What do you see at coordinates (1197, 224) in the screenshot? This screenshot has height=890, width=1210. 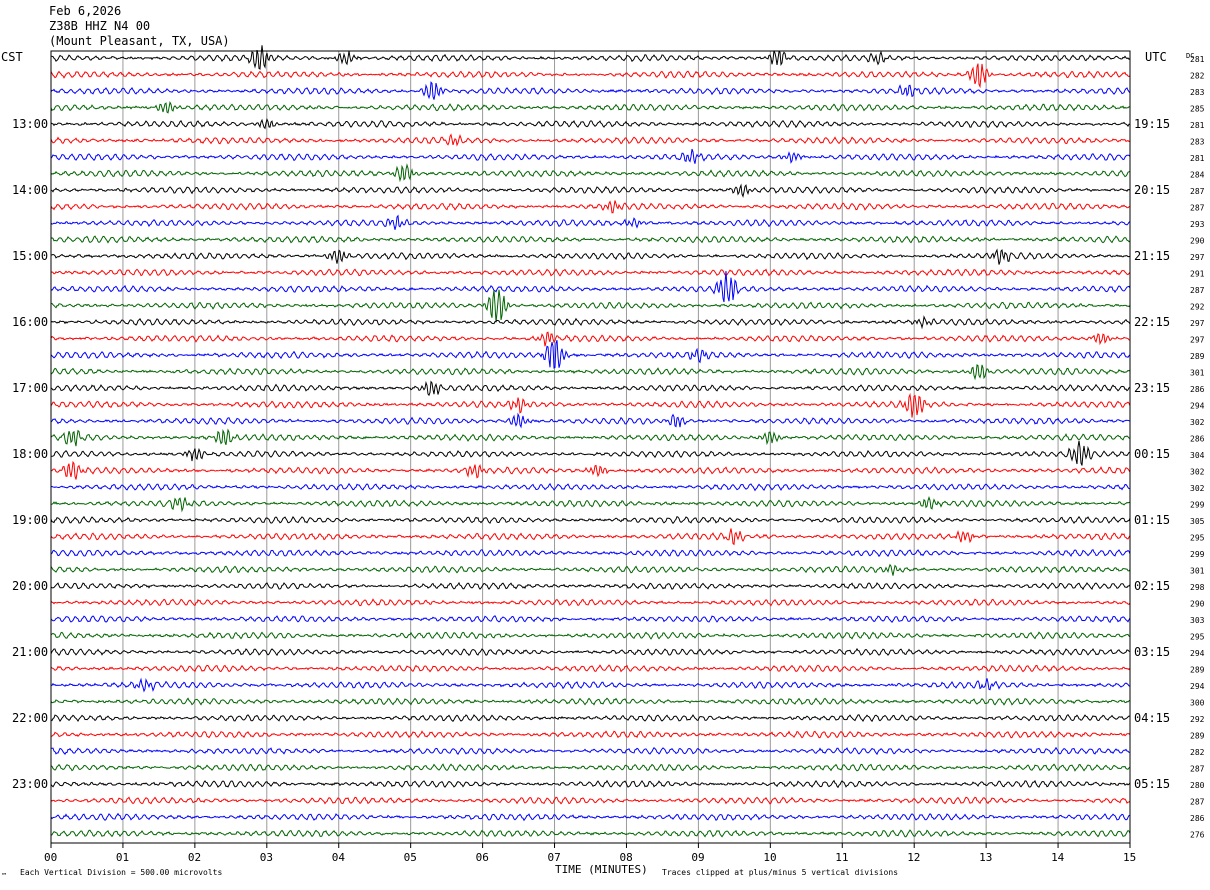 I see `dc-offset-value: 293` at bounding box center [1197, 224].